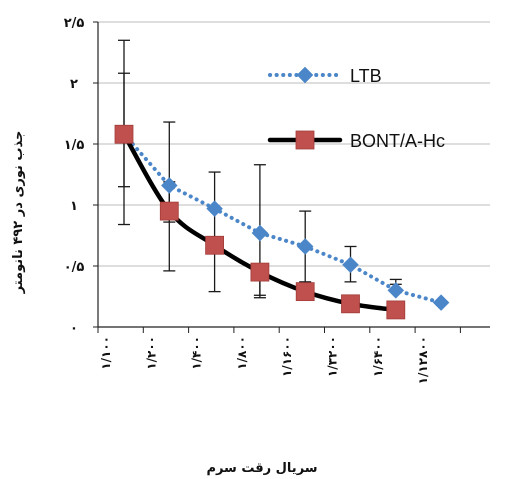 This screenshot has height=479, width=506. Describe the element at coordinates (74, 84) in the screenshot. I see `y-tick-label: ۲` at that location.